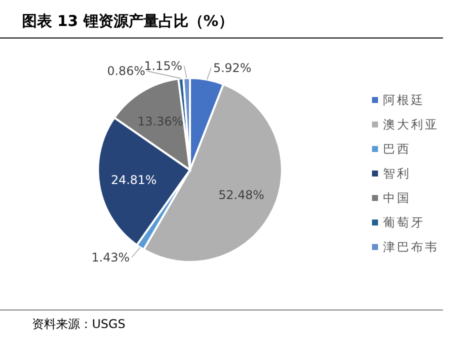 This screenshot has width=470, height=345. I want to click on data-label: 24.81%, so click(133, 179).